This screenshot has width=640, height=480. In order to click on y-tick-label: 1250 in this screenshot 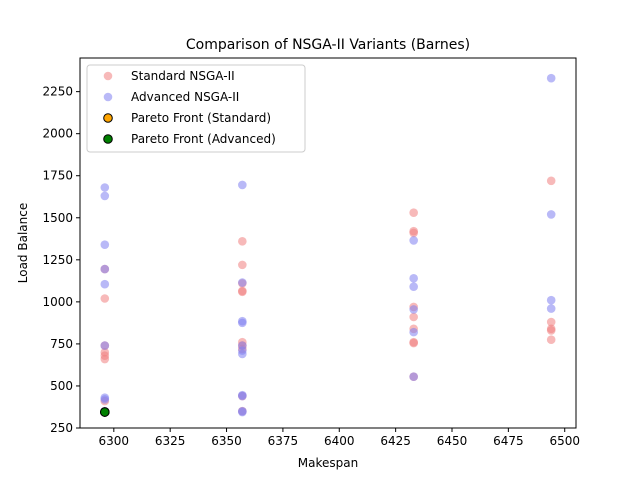, I will do `click(57, 260)`.